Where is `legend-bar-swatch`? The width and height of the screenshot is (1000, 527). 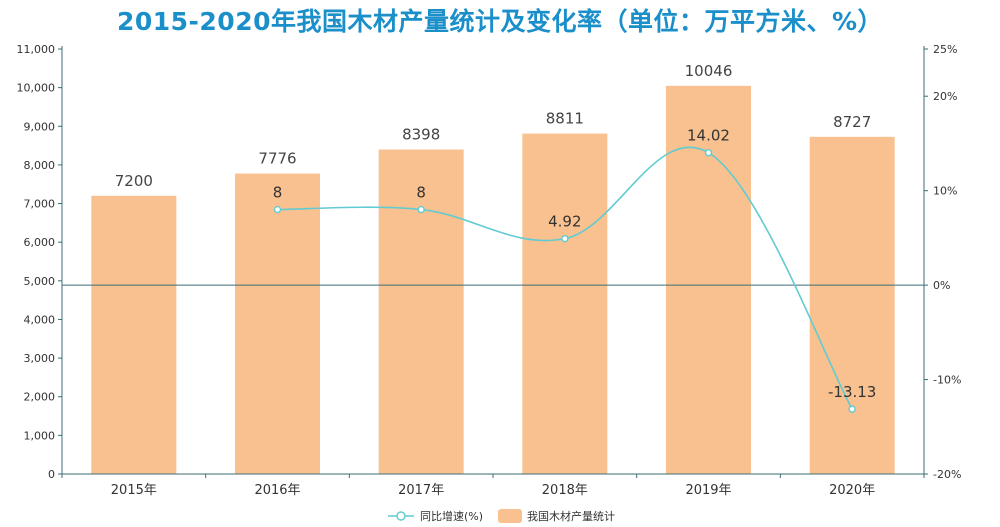
legend-bar-swatch is located at coordinates (510, 516).